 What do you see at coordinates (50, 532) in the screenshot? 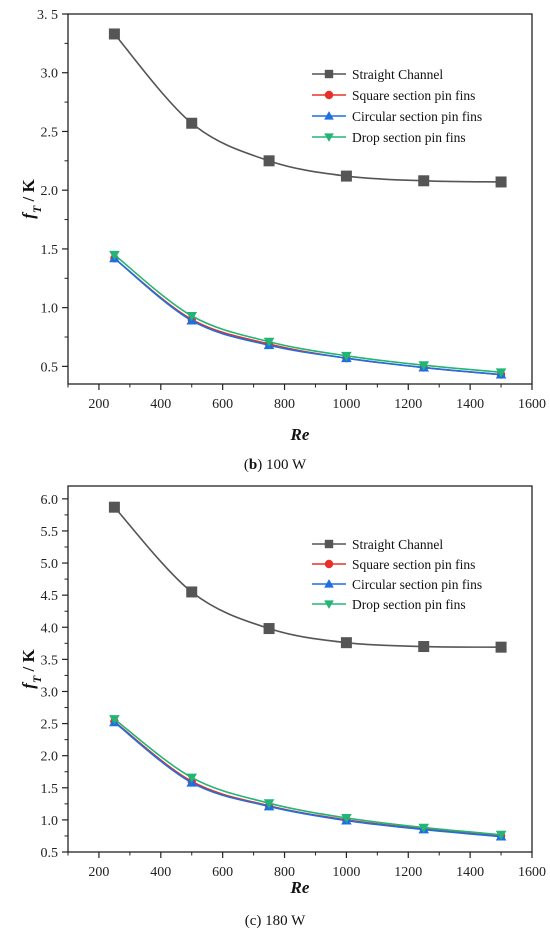
I see `y-tick-label: 5.5` at bounding box center [50, 532].